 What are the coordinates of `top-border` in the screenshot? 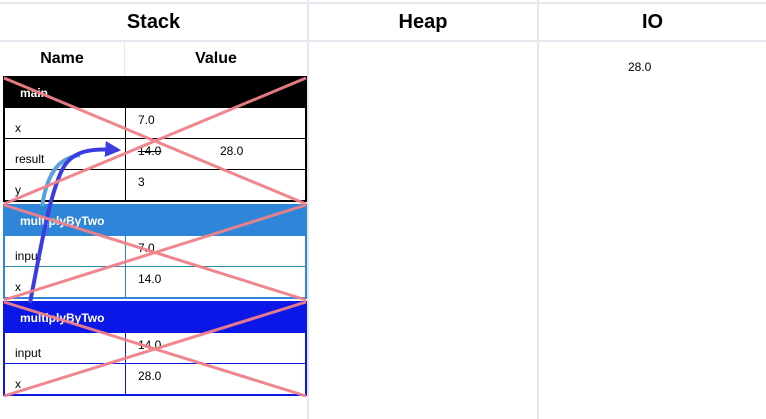 It's located at (383, 3).